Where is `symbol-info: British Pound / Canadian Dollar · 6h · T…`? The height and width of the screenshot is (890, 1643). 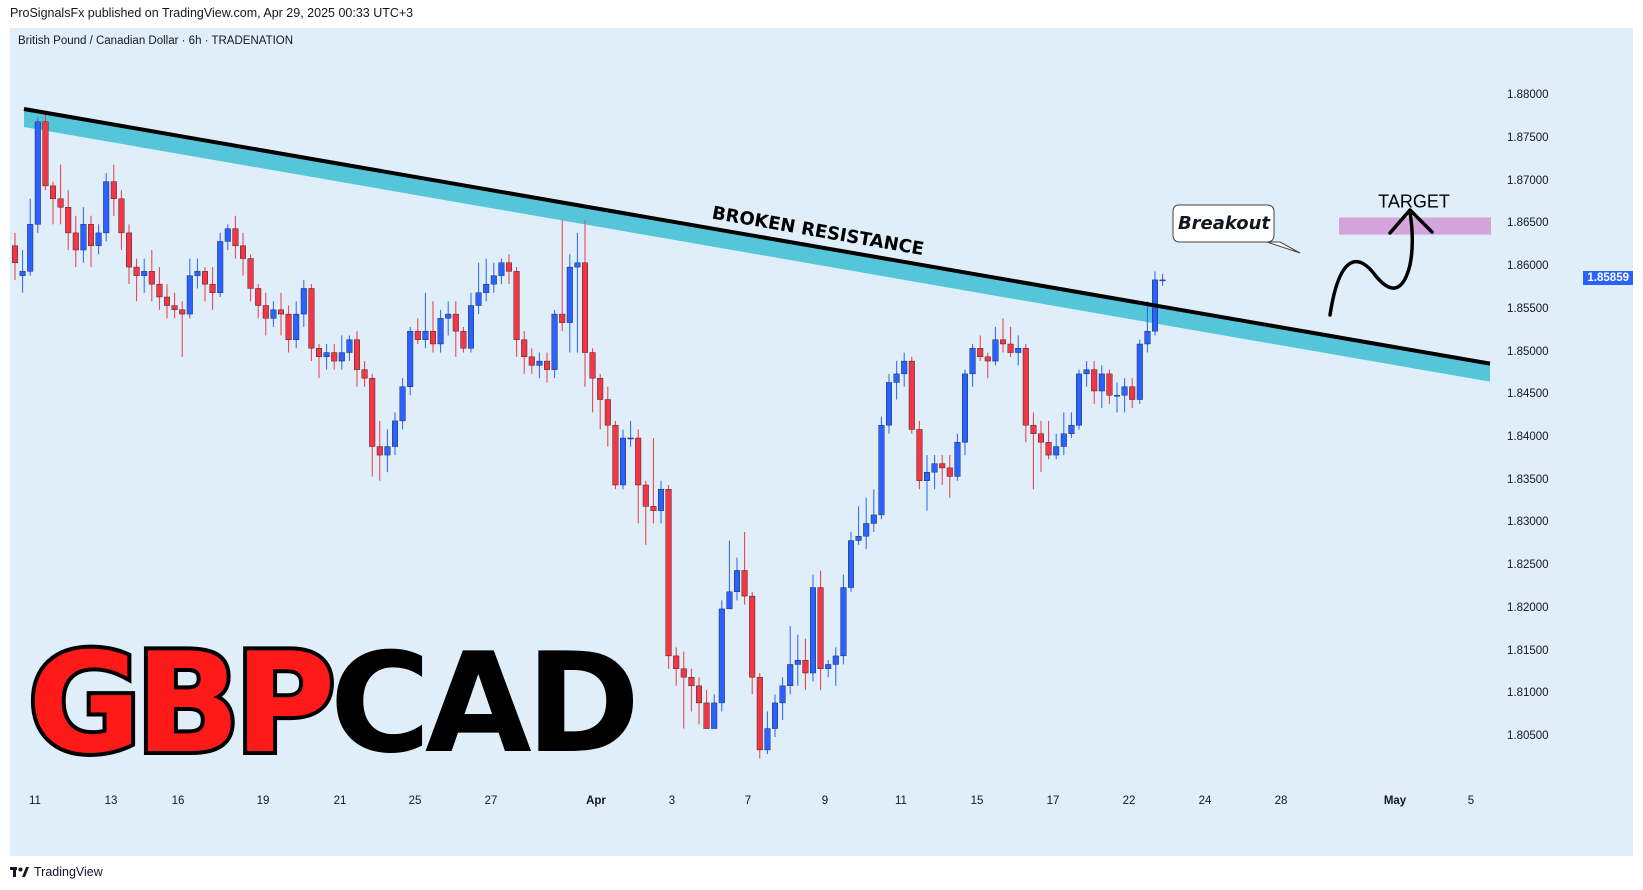 symbol-info: British Pound / Canadian Dollar · 6h · T… is located at coordinates (156, 41).